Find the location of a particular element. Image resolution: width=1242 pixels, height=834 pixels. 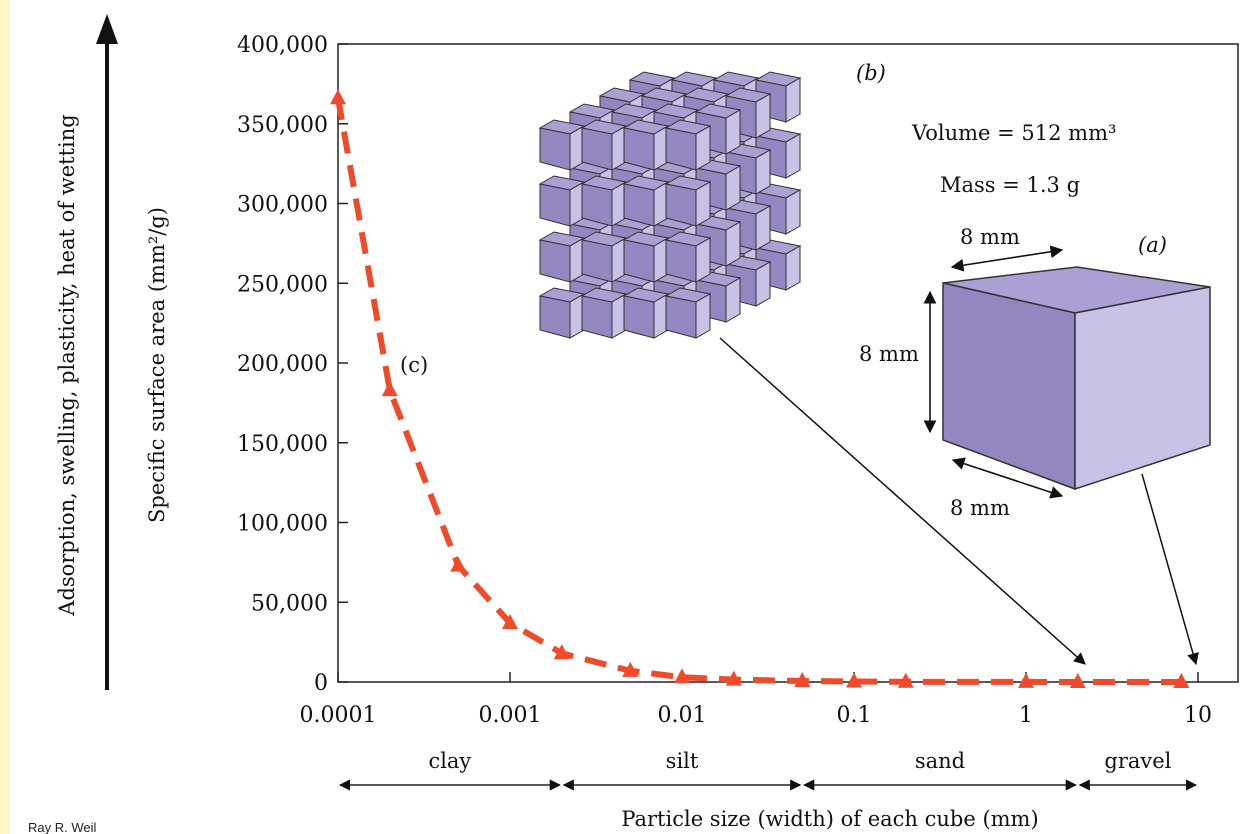

dim-bottom-text: 8 mm is located at coordinates (980, 508).